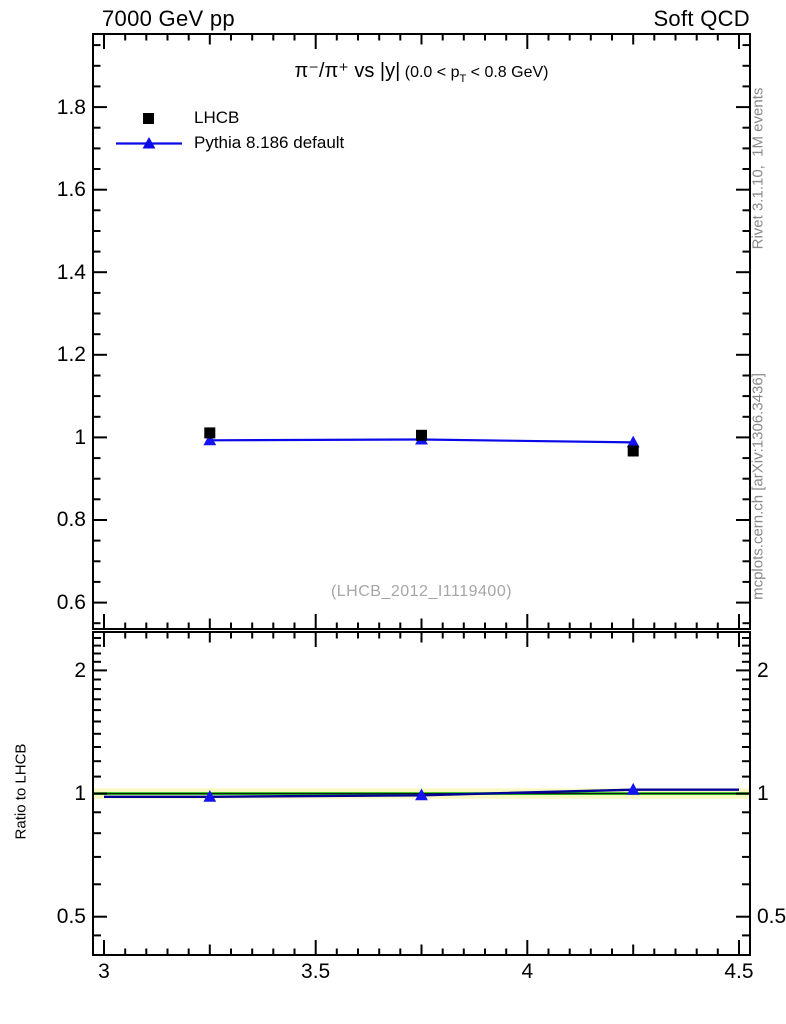 The height and width of the screenshot is (1024, 786). What do you see at coordinates (217, 117) in the screenshot?
I see `legend-label: LHCB` at bounding box center [217, 117].